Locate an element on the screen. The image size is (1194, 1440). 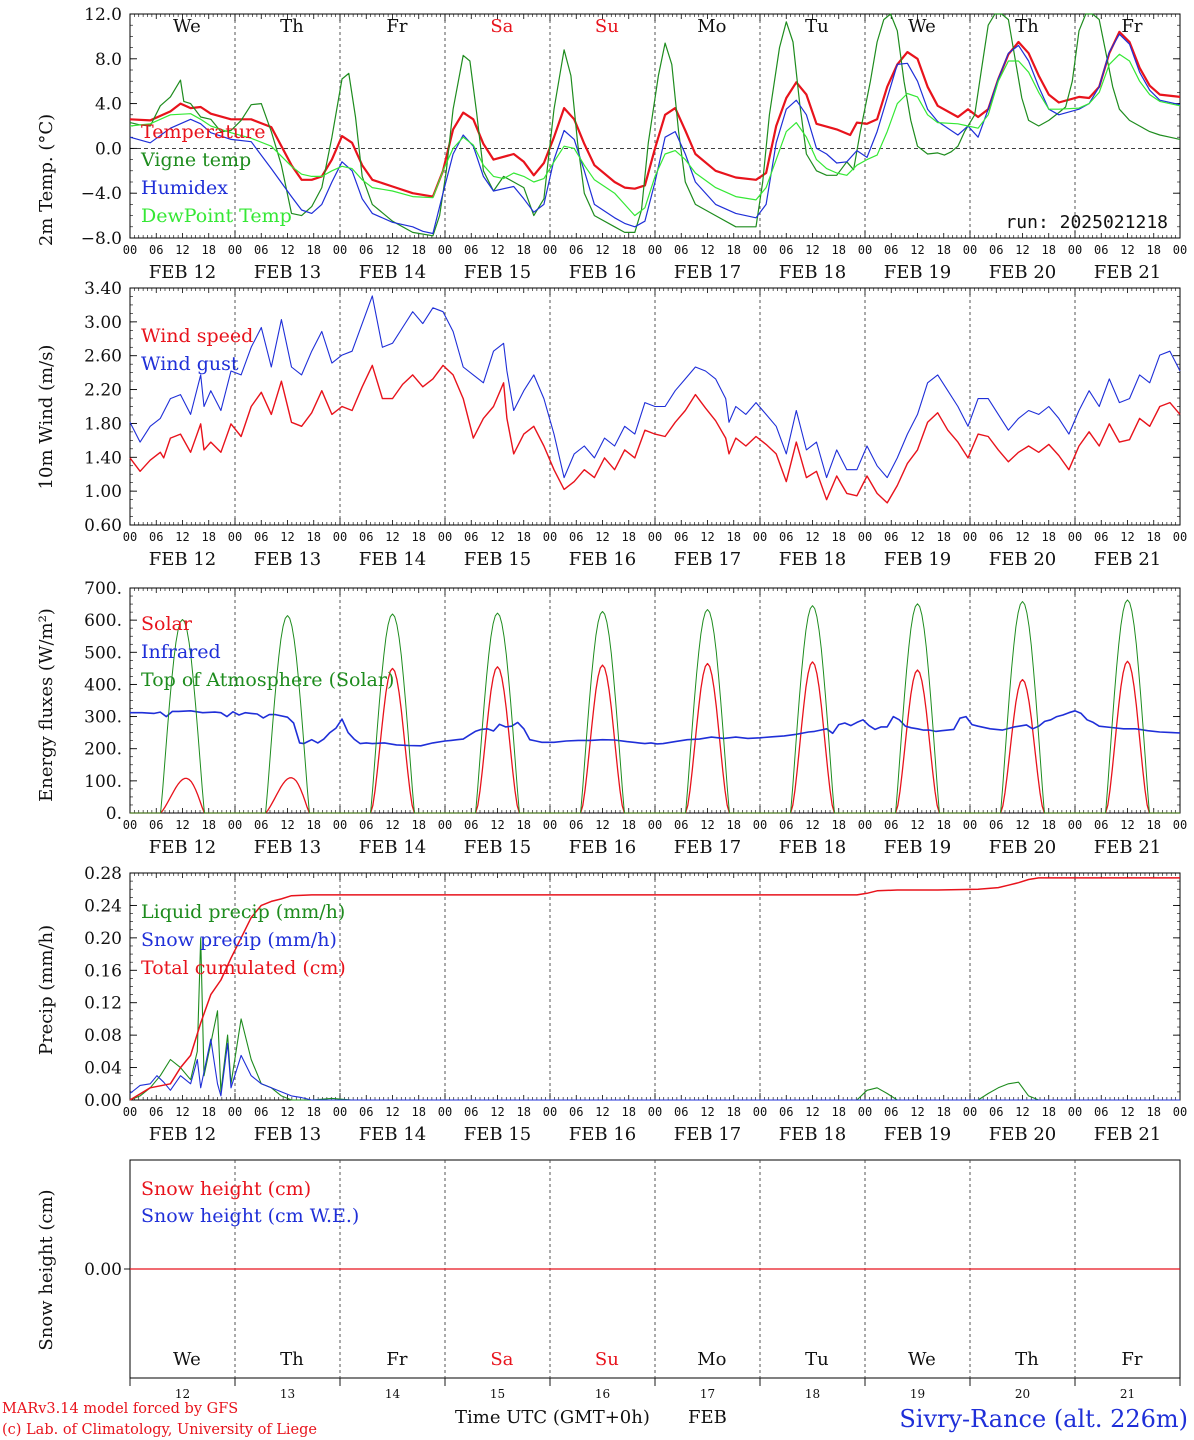
series-line-temperature is located at coordinates (655, 114).